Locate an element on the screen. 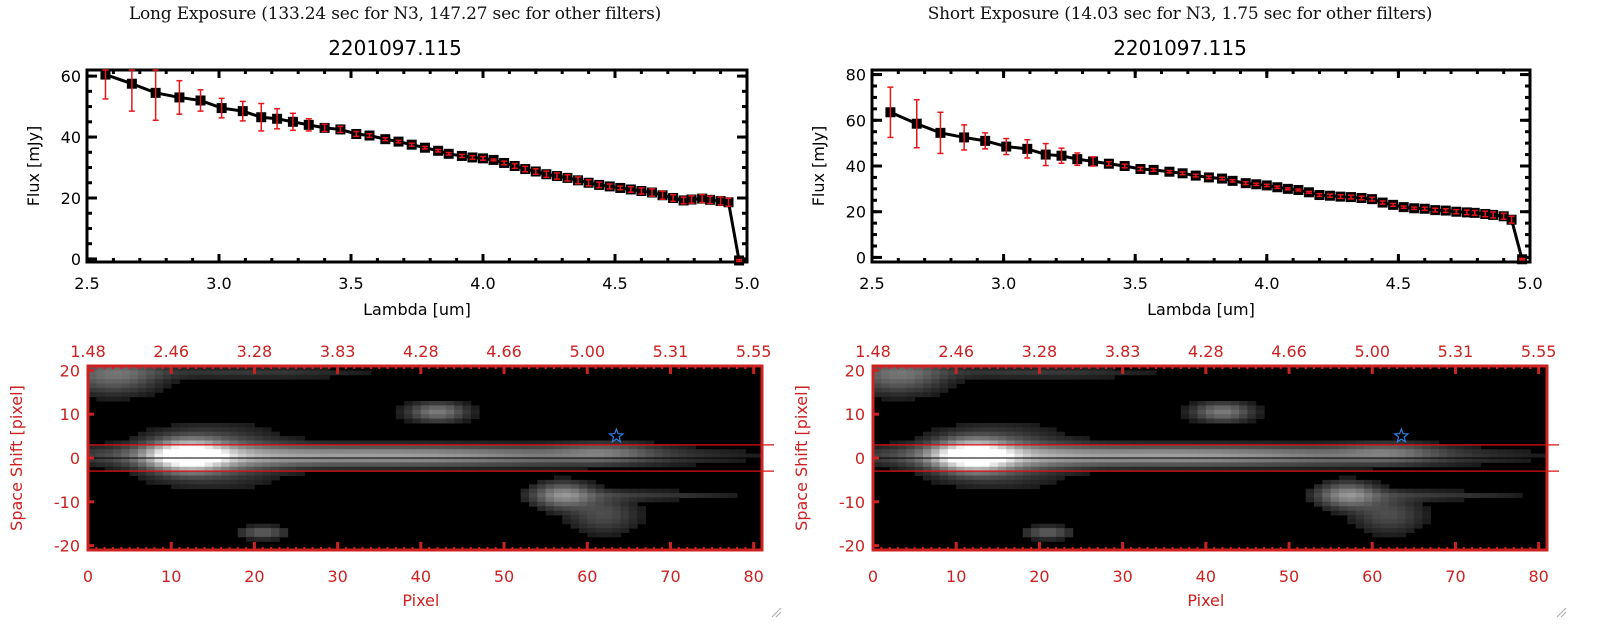 The image size is (1600, 630). x-tick-label: 70 is located at coordinates (1455, 576).